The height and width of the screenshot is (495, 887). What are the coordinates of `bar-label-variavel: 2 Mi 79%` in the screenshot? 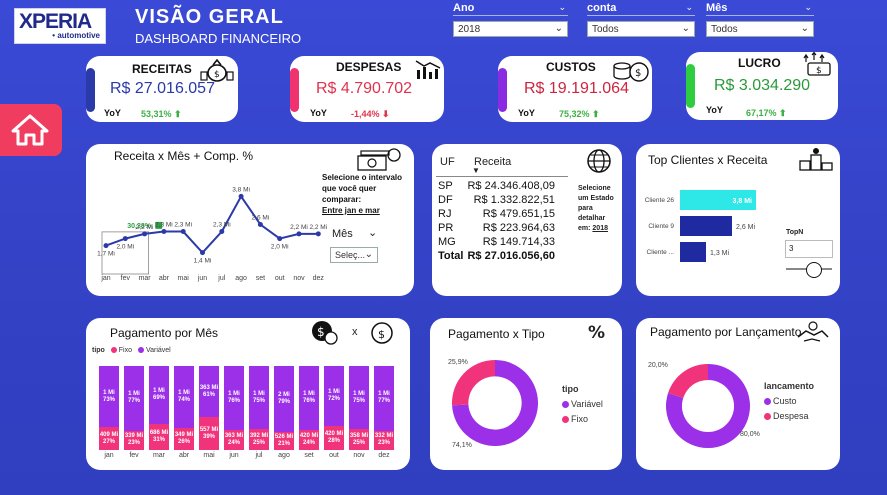 It's located at (283, 399).